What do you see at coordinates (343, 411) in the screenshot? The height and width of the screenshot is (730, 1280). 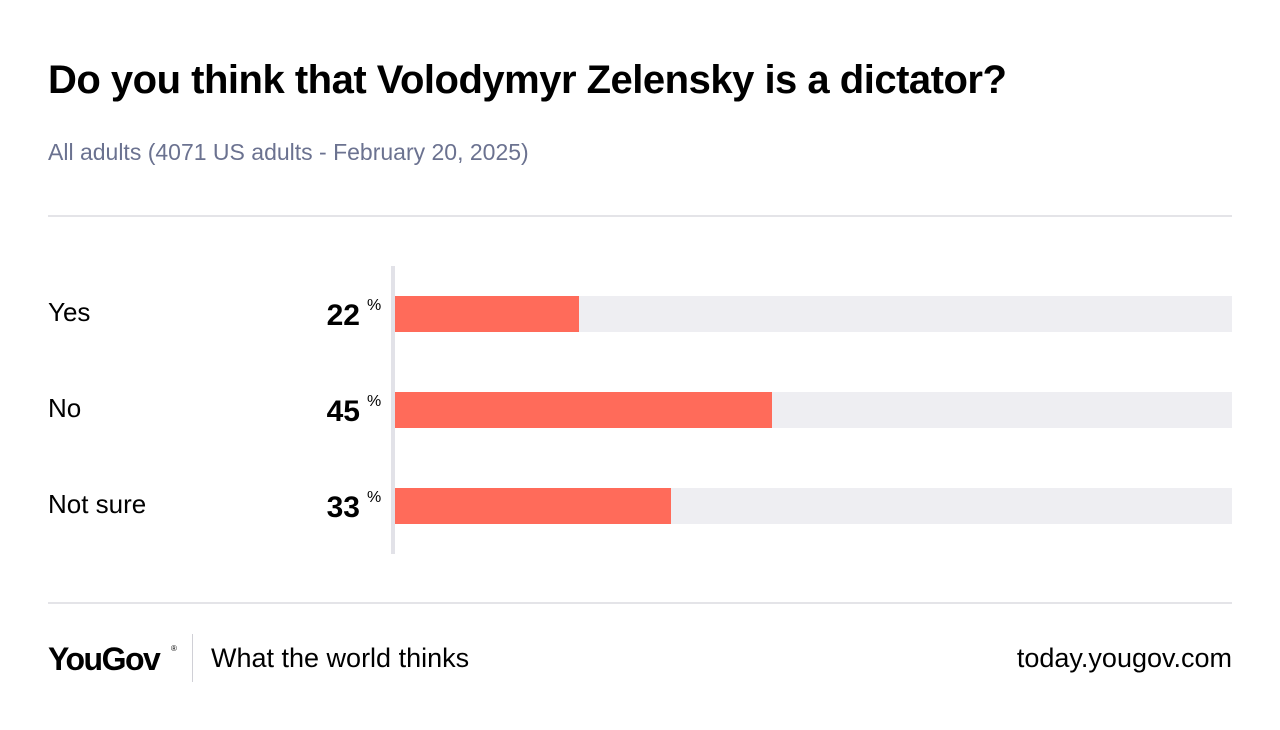 I see `data-label: 45` at bounding box center [343, 411].